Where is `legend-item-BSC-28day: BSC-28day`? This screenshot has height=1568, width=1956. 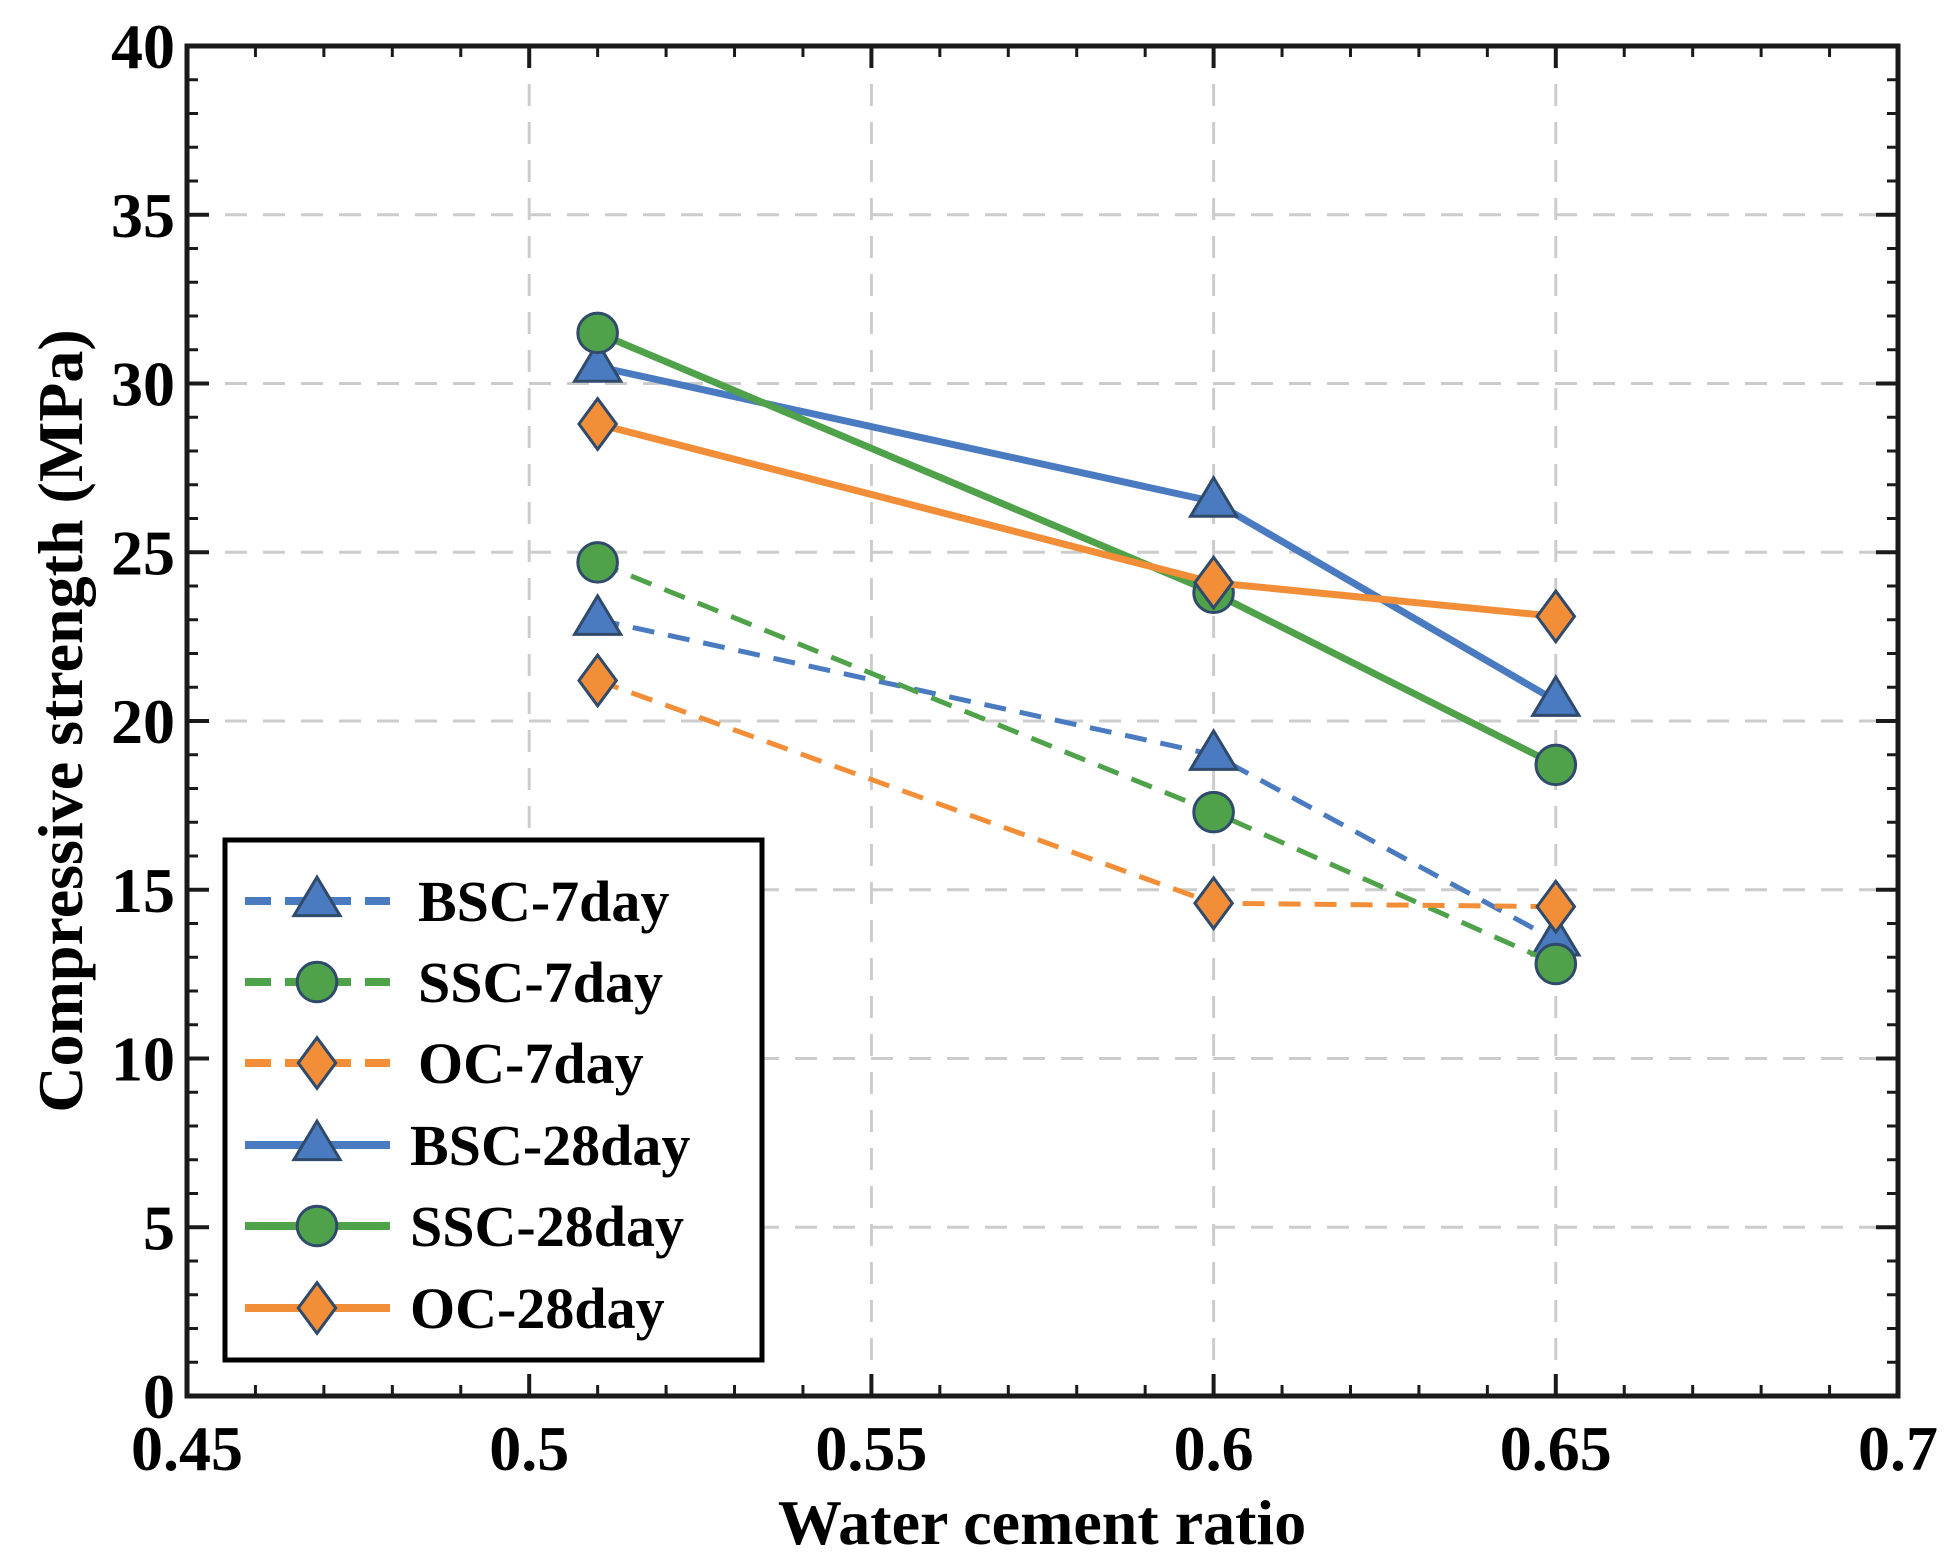
legend-item-BSC-28day: BSC-28day is located at coordinates (467, 1145).